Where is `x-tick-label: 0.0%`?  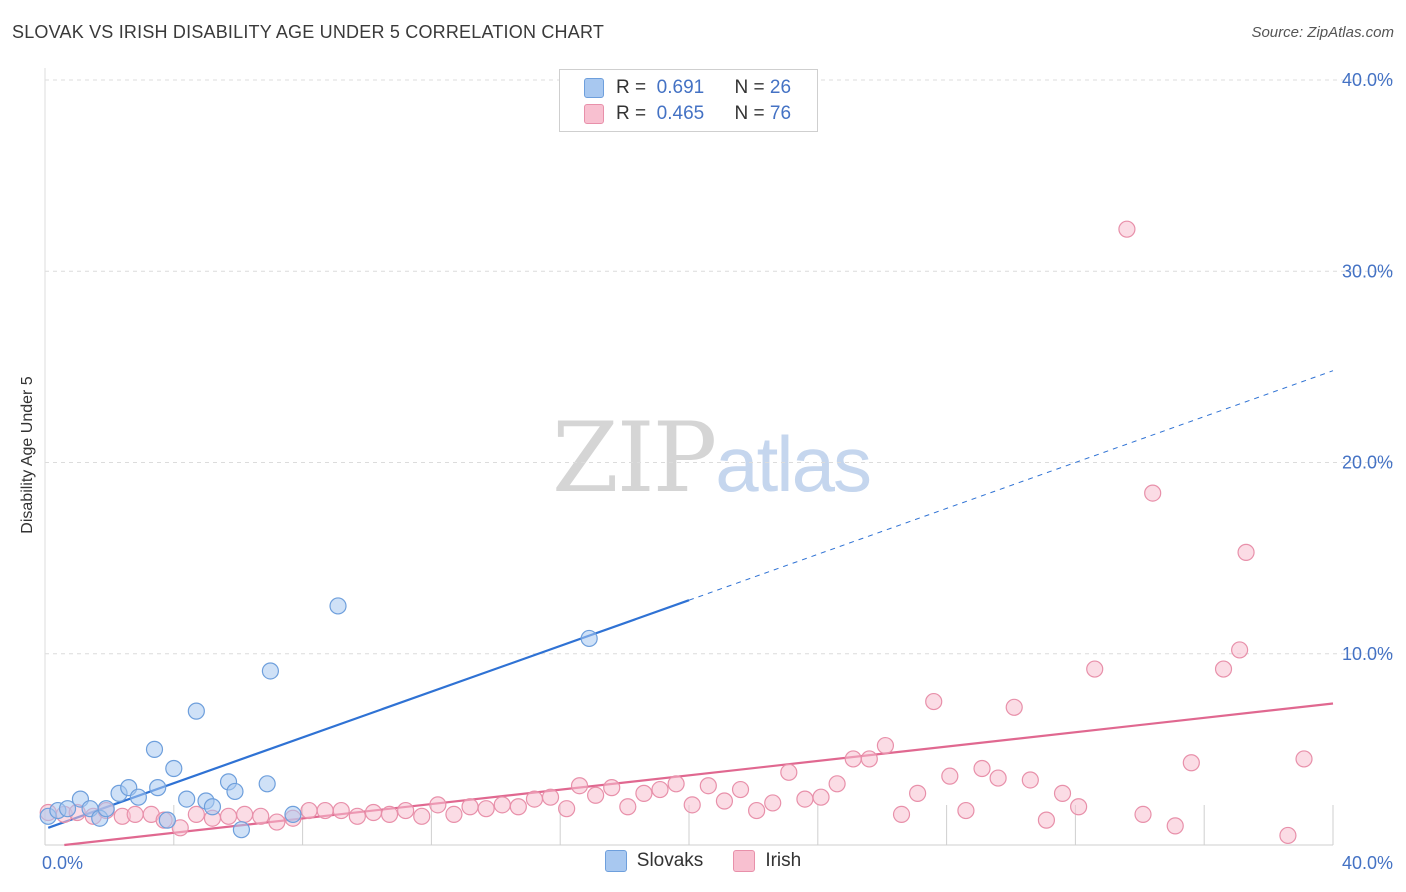 x-tick-label: 0.0% is located at coordinates (62, 863).